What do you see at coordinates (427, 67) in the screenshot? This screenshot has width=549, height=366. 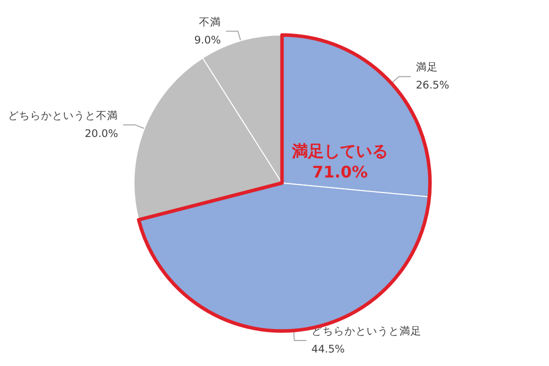 I see `slice-label: 満足` at bounding box center [427, 67].